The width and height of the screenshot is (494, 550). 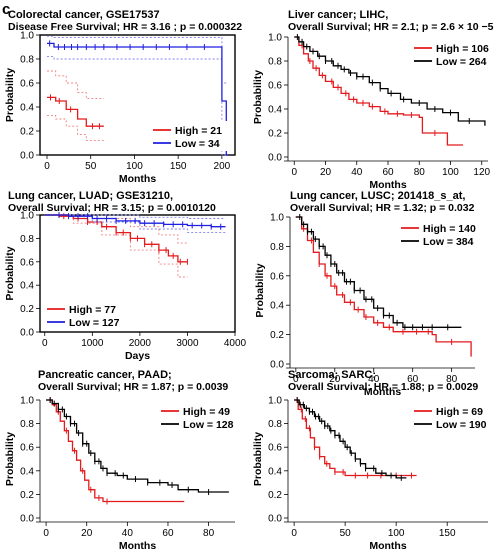 What do you see at coordinates (206, 412) in the screenshot?
I see `legend-label: High = 49` at bounding box center [206, 412].